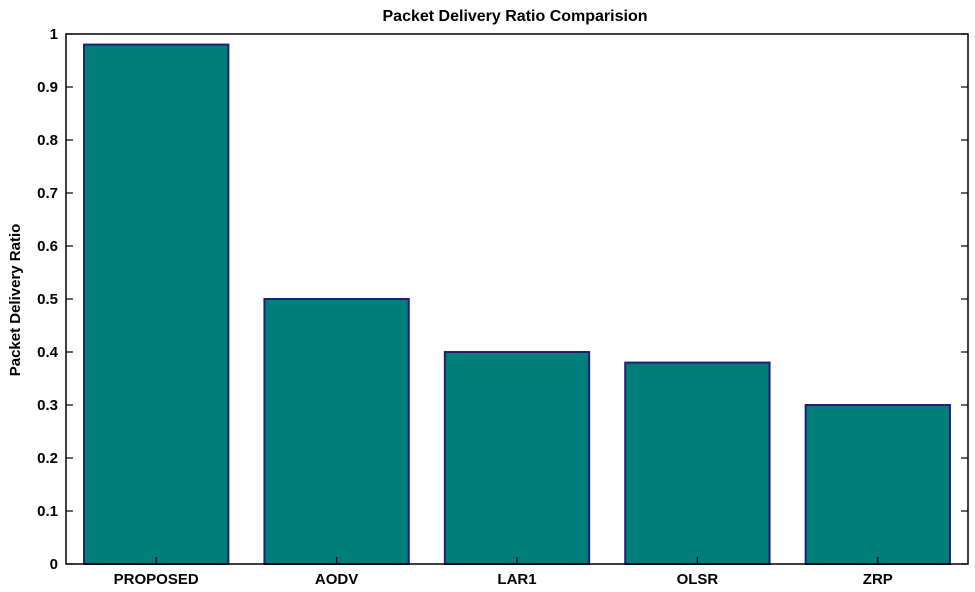 The width and height of the screenshot is (975, 592). Describe the element at coordinates (47, 193) in the screenshot. I see `y-tick-label: 0.7` at that location.